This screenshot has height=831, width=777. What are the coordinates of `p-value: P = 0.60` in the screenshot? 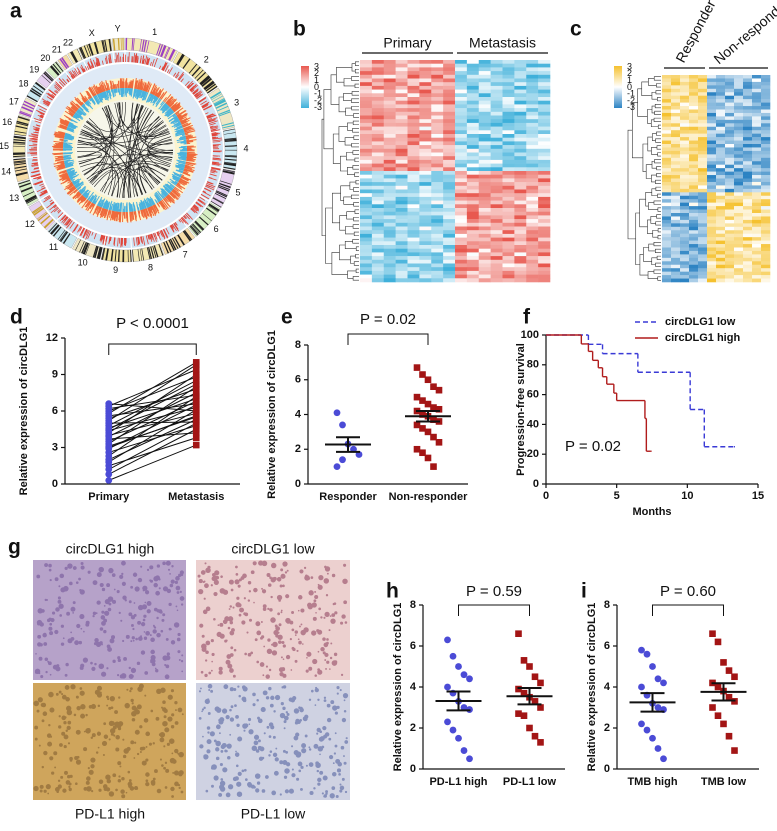 It's located at (688, 591).